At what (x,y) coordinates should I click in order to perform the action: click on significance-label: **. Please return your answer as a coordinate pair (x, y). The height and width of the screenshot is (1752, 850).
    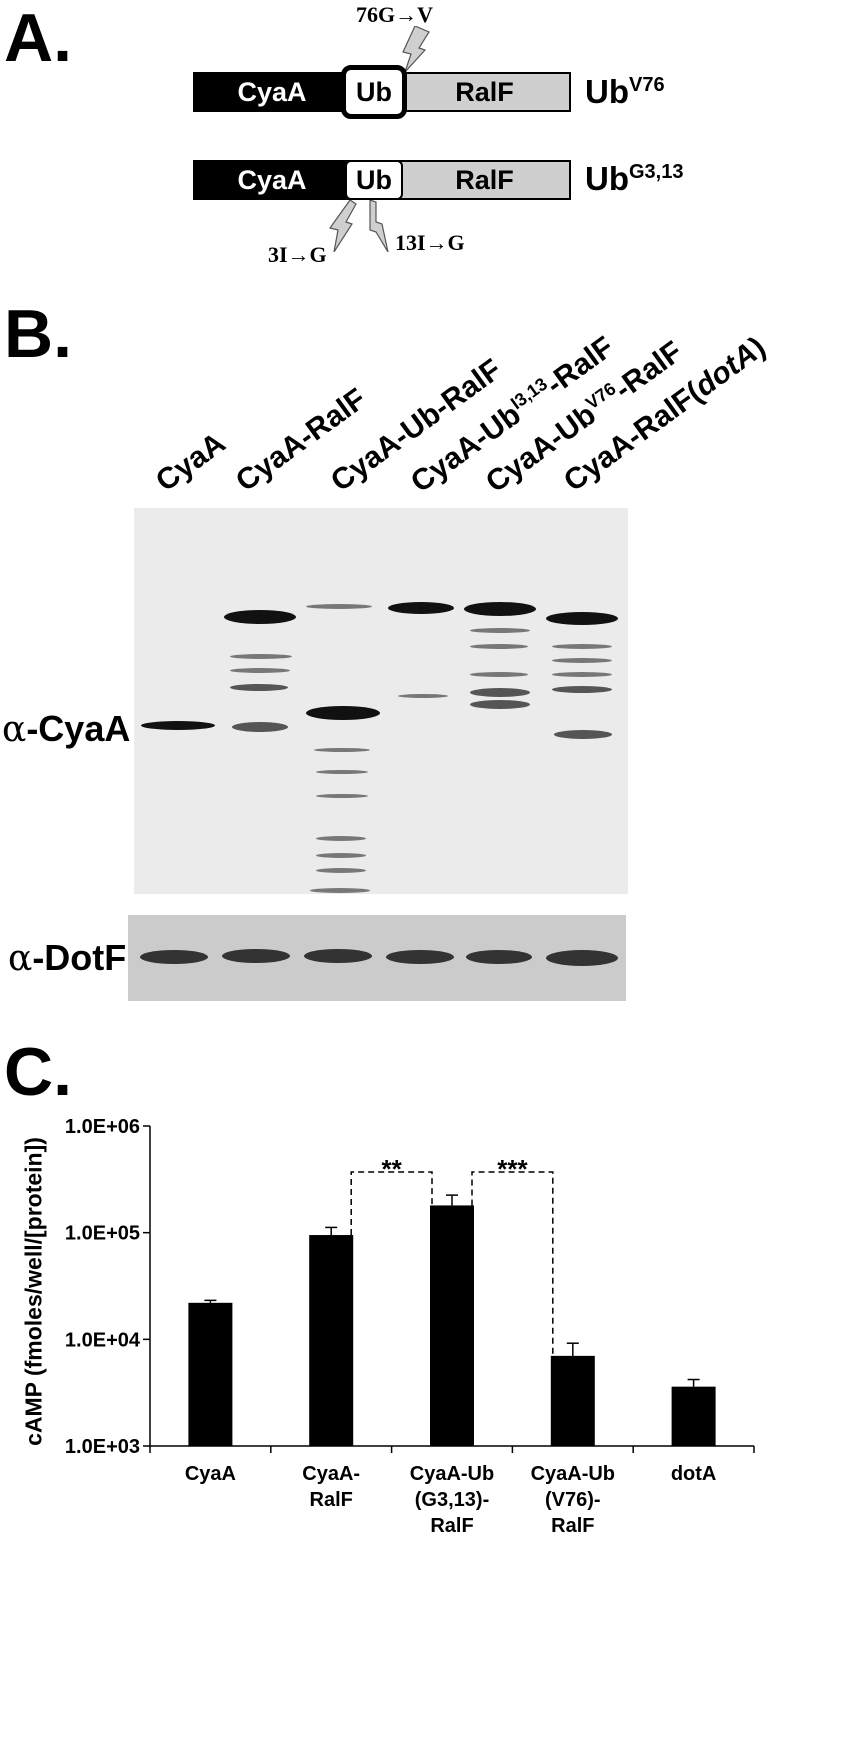
    Looking at the image, I should click on (391, 1169).